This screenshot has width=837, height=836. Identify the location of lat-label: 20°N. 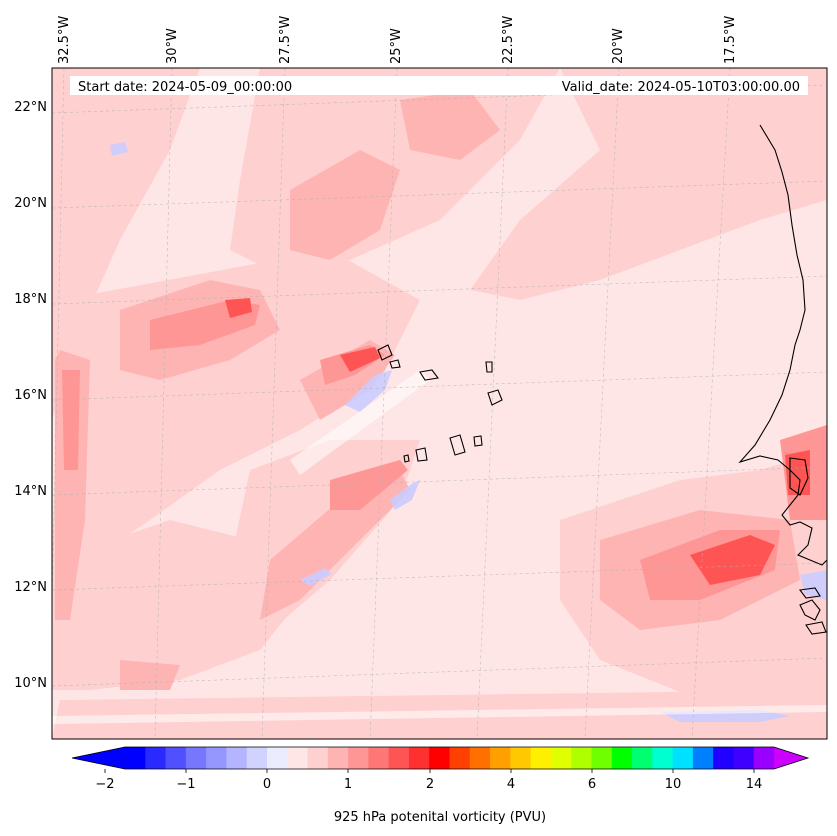
(30, 203).